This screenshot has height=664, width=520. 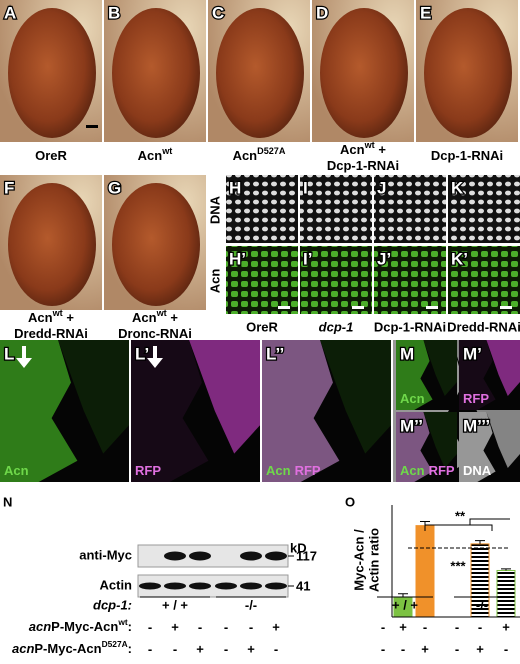 I want to click on caption-part: Dcp-1-RNAi, so click(x=467, y=155).